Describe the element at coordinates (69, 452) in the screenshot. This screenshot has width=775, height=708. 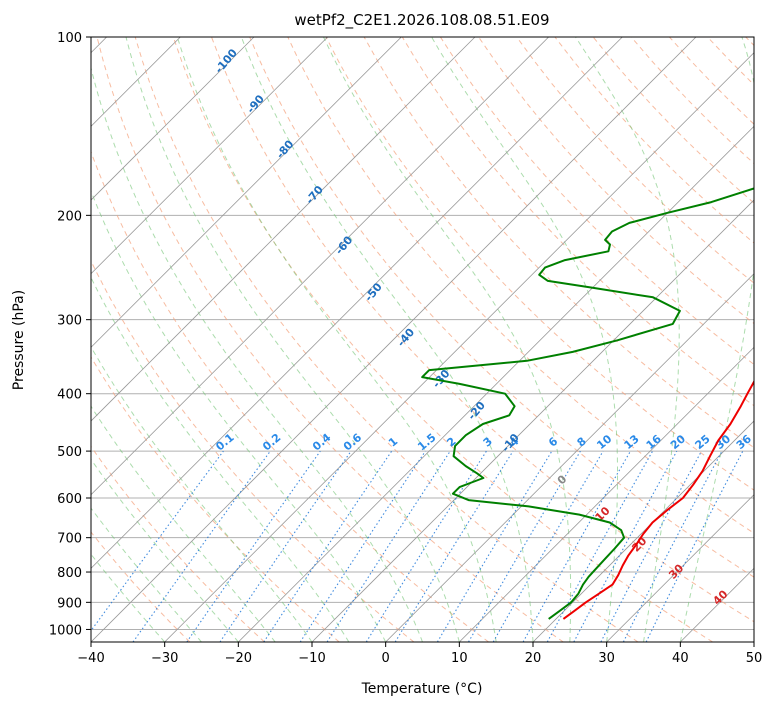
I see `y-tick-label: 500` at that location.